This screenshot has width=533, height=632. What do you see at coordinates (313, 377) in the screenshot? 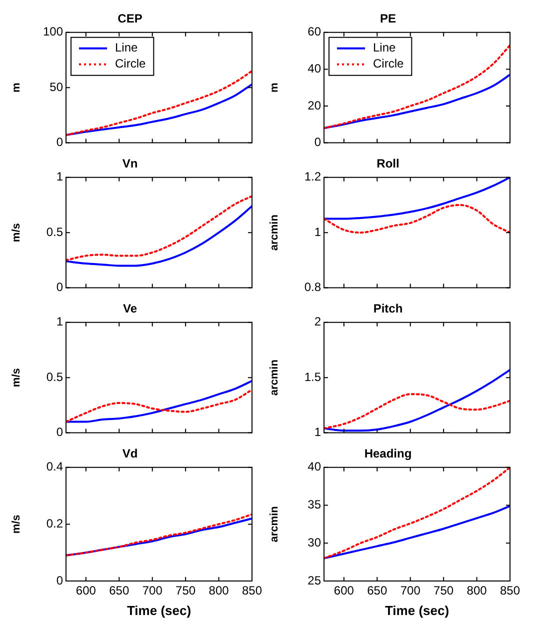
I see `y-tick-label: 1.5` at bounding box center [313, 377].